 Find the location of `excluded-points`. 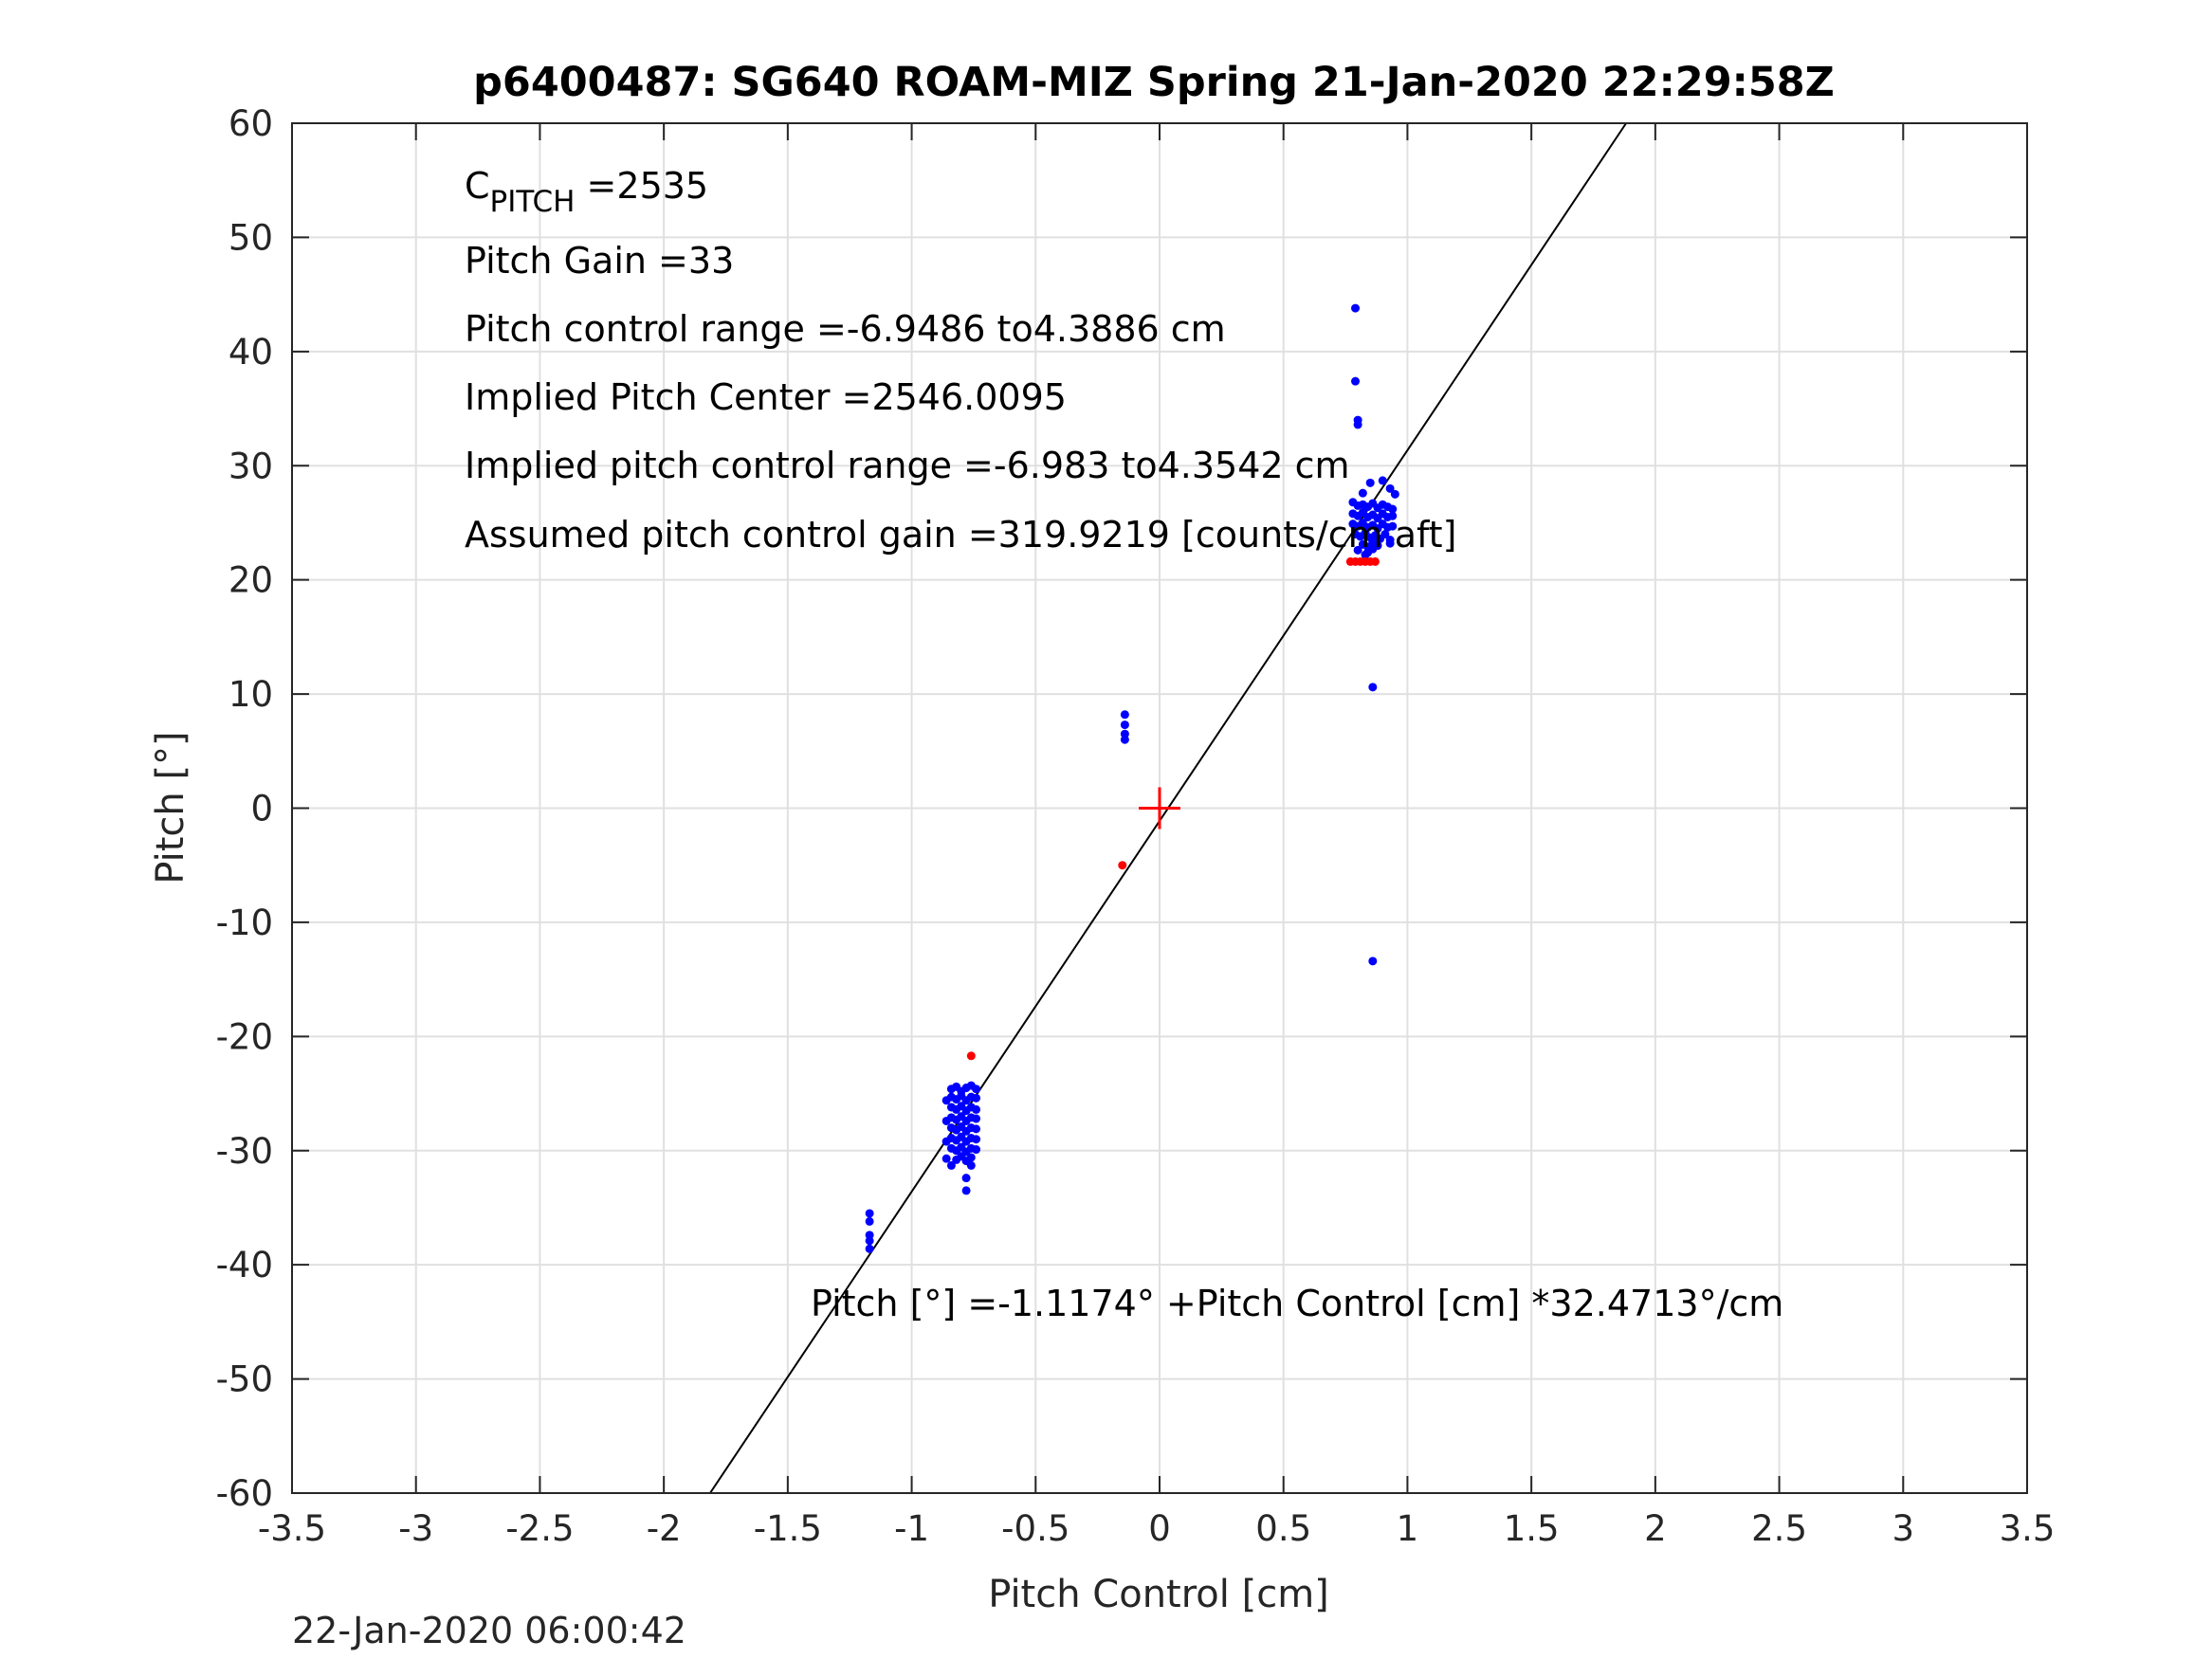

excluded-points is located at coordinates (1173, 808).